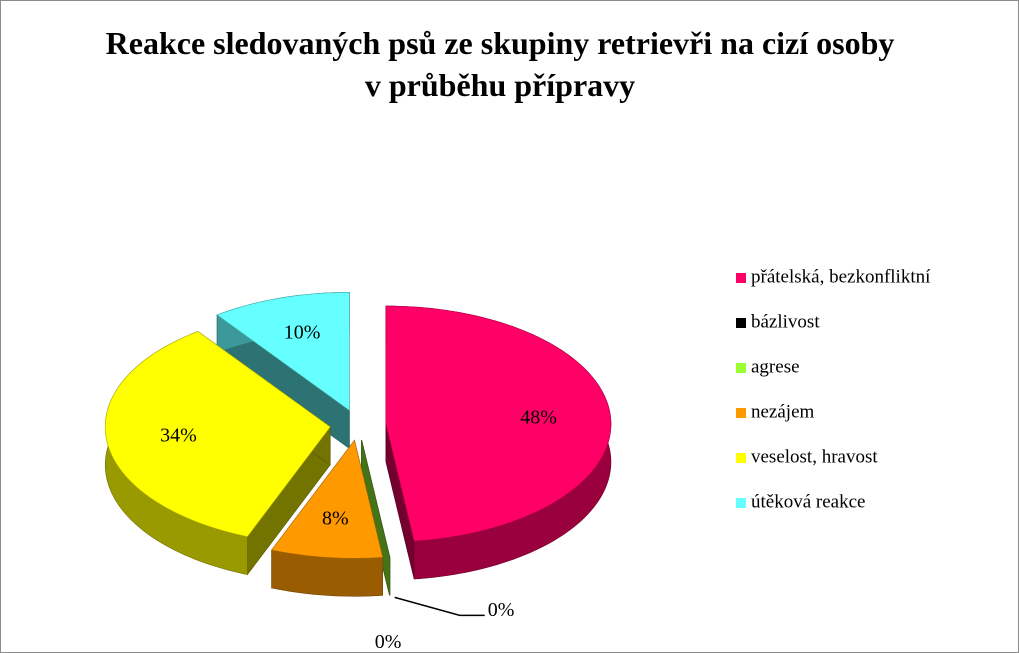  I want to click on data-label: 48%, so click(538, 418).